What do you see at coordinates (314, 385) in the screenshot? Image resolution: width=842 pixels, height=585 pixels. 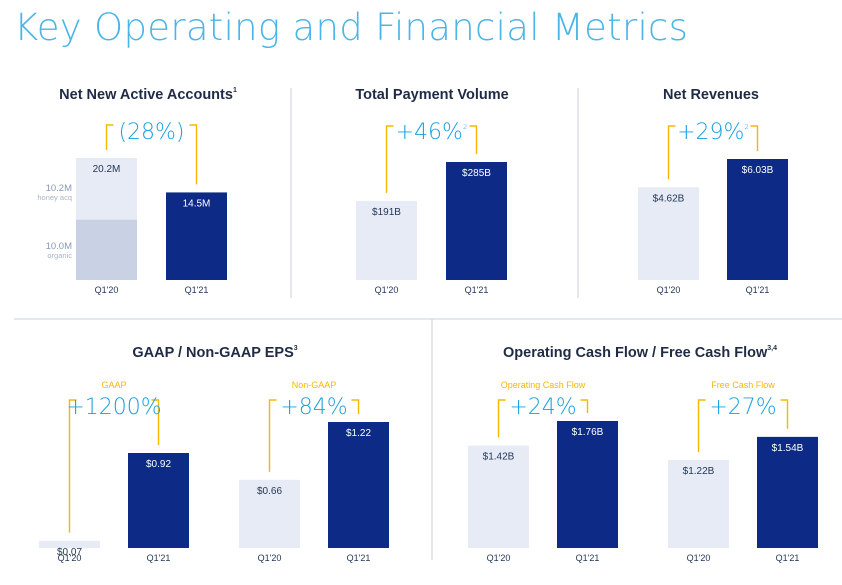 I see `eps-nongaap-group-name: Non-GAAP` at bounding box center [314, 385].